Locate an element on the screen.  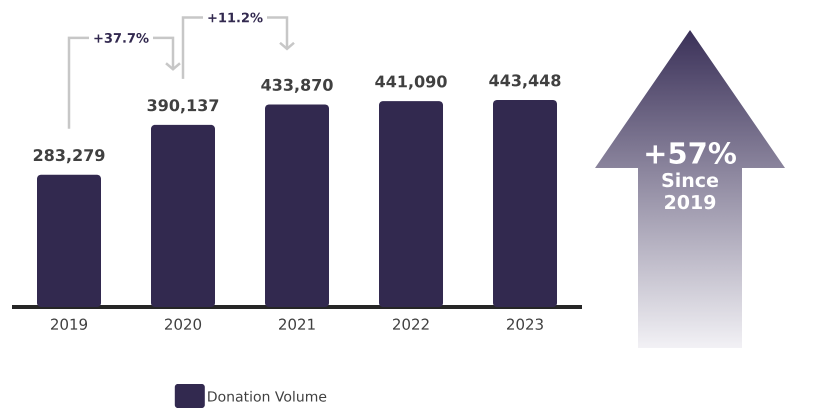
x-tick-label: 2022 is located at coordinates (411, 324).